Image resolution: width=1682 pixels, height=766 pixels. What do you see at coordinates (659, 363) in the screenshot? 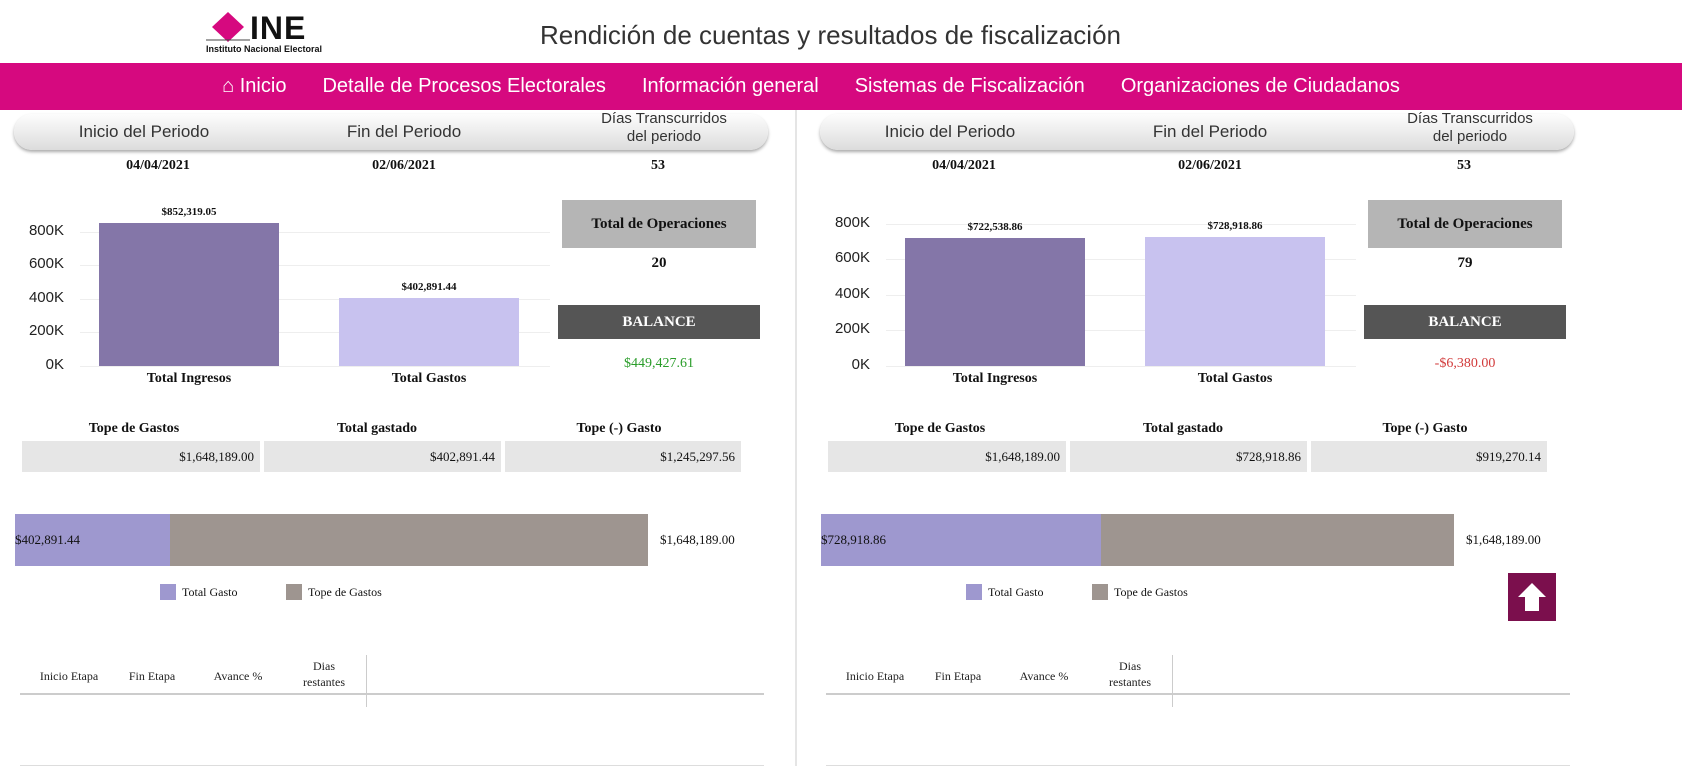
I see `balance-value: $449,427.61` at bounding box center [659, 363].